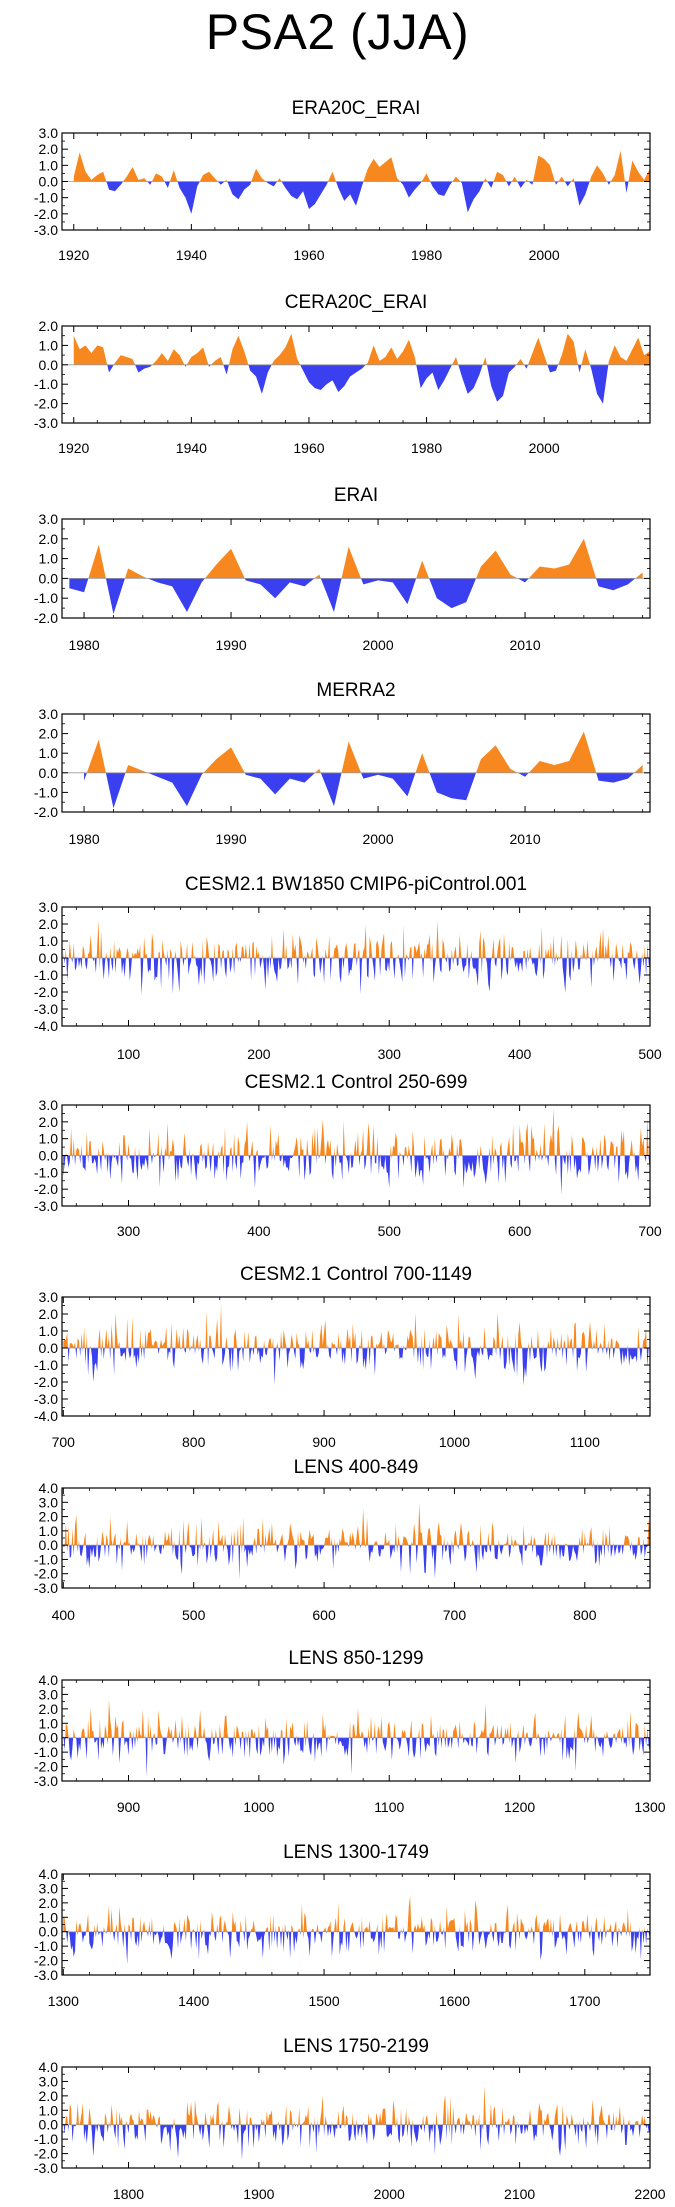 The width and height of the screenshot is (675, 2207). I want to click on x-tick-label: 800, so click(194, 1442).